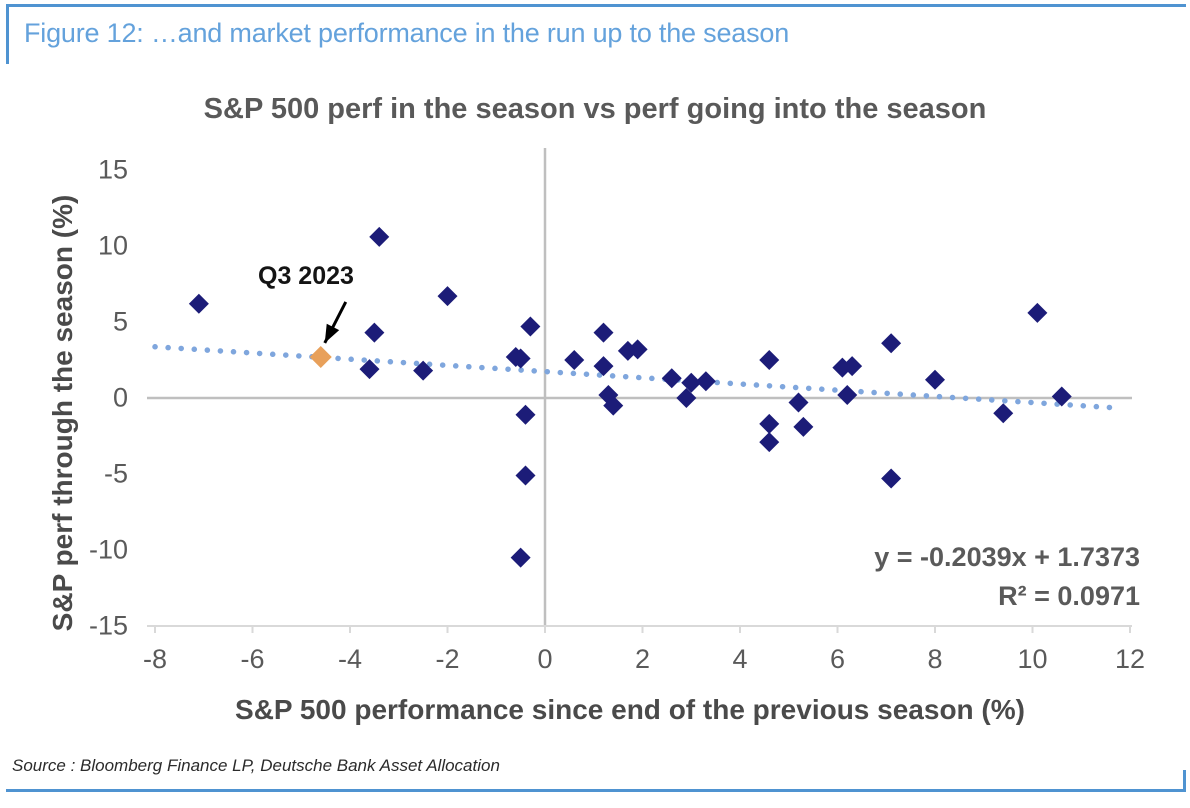 This screenshot has width=1190, height=808. I want to click on x-axis-tick-label: -2, so click(447, 659).